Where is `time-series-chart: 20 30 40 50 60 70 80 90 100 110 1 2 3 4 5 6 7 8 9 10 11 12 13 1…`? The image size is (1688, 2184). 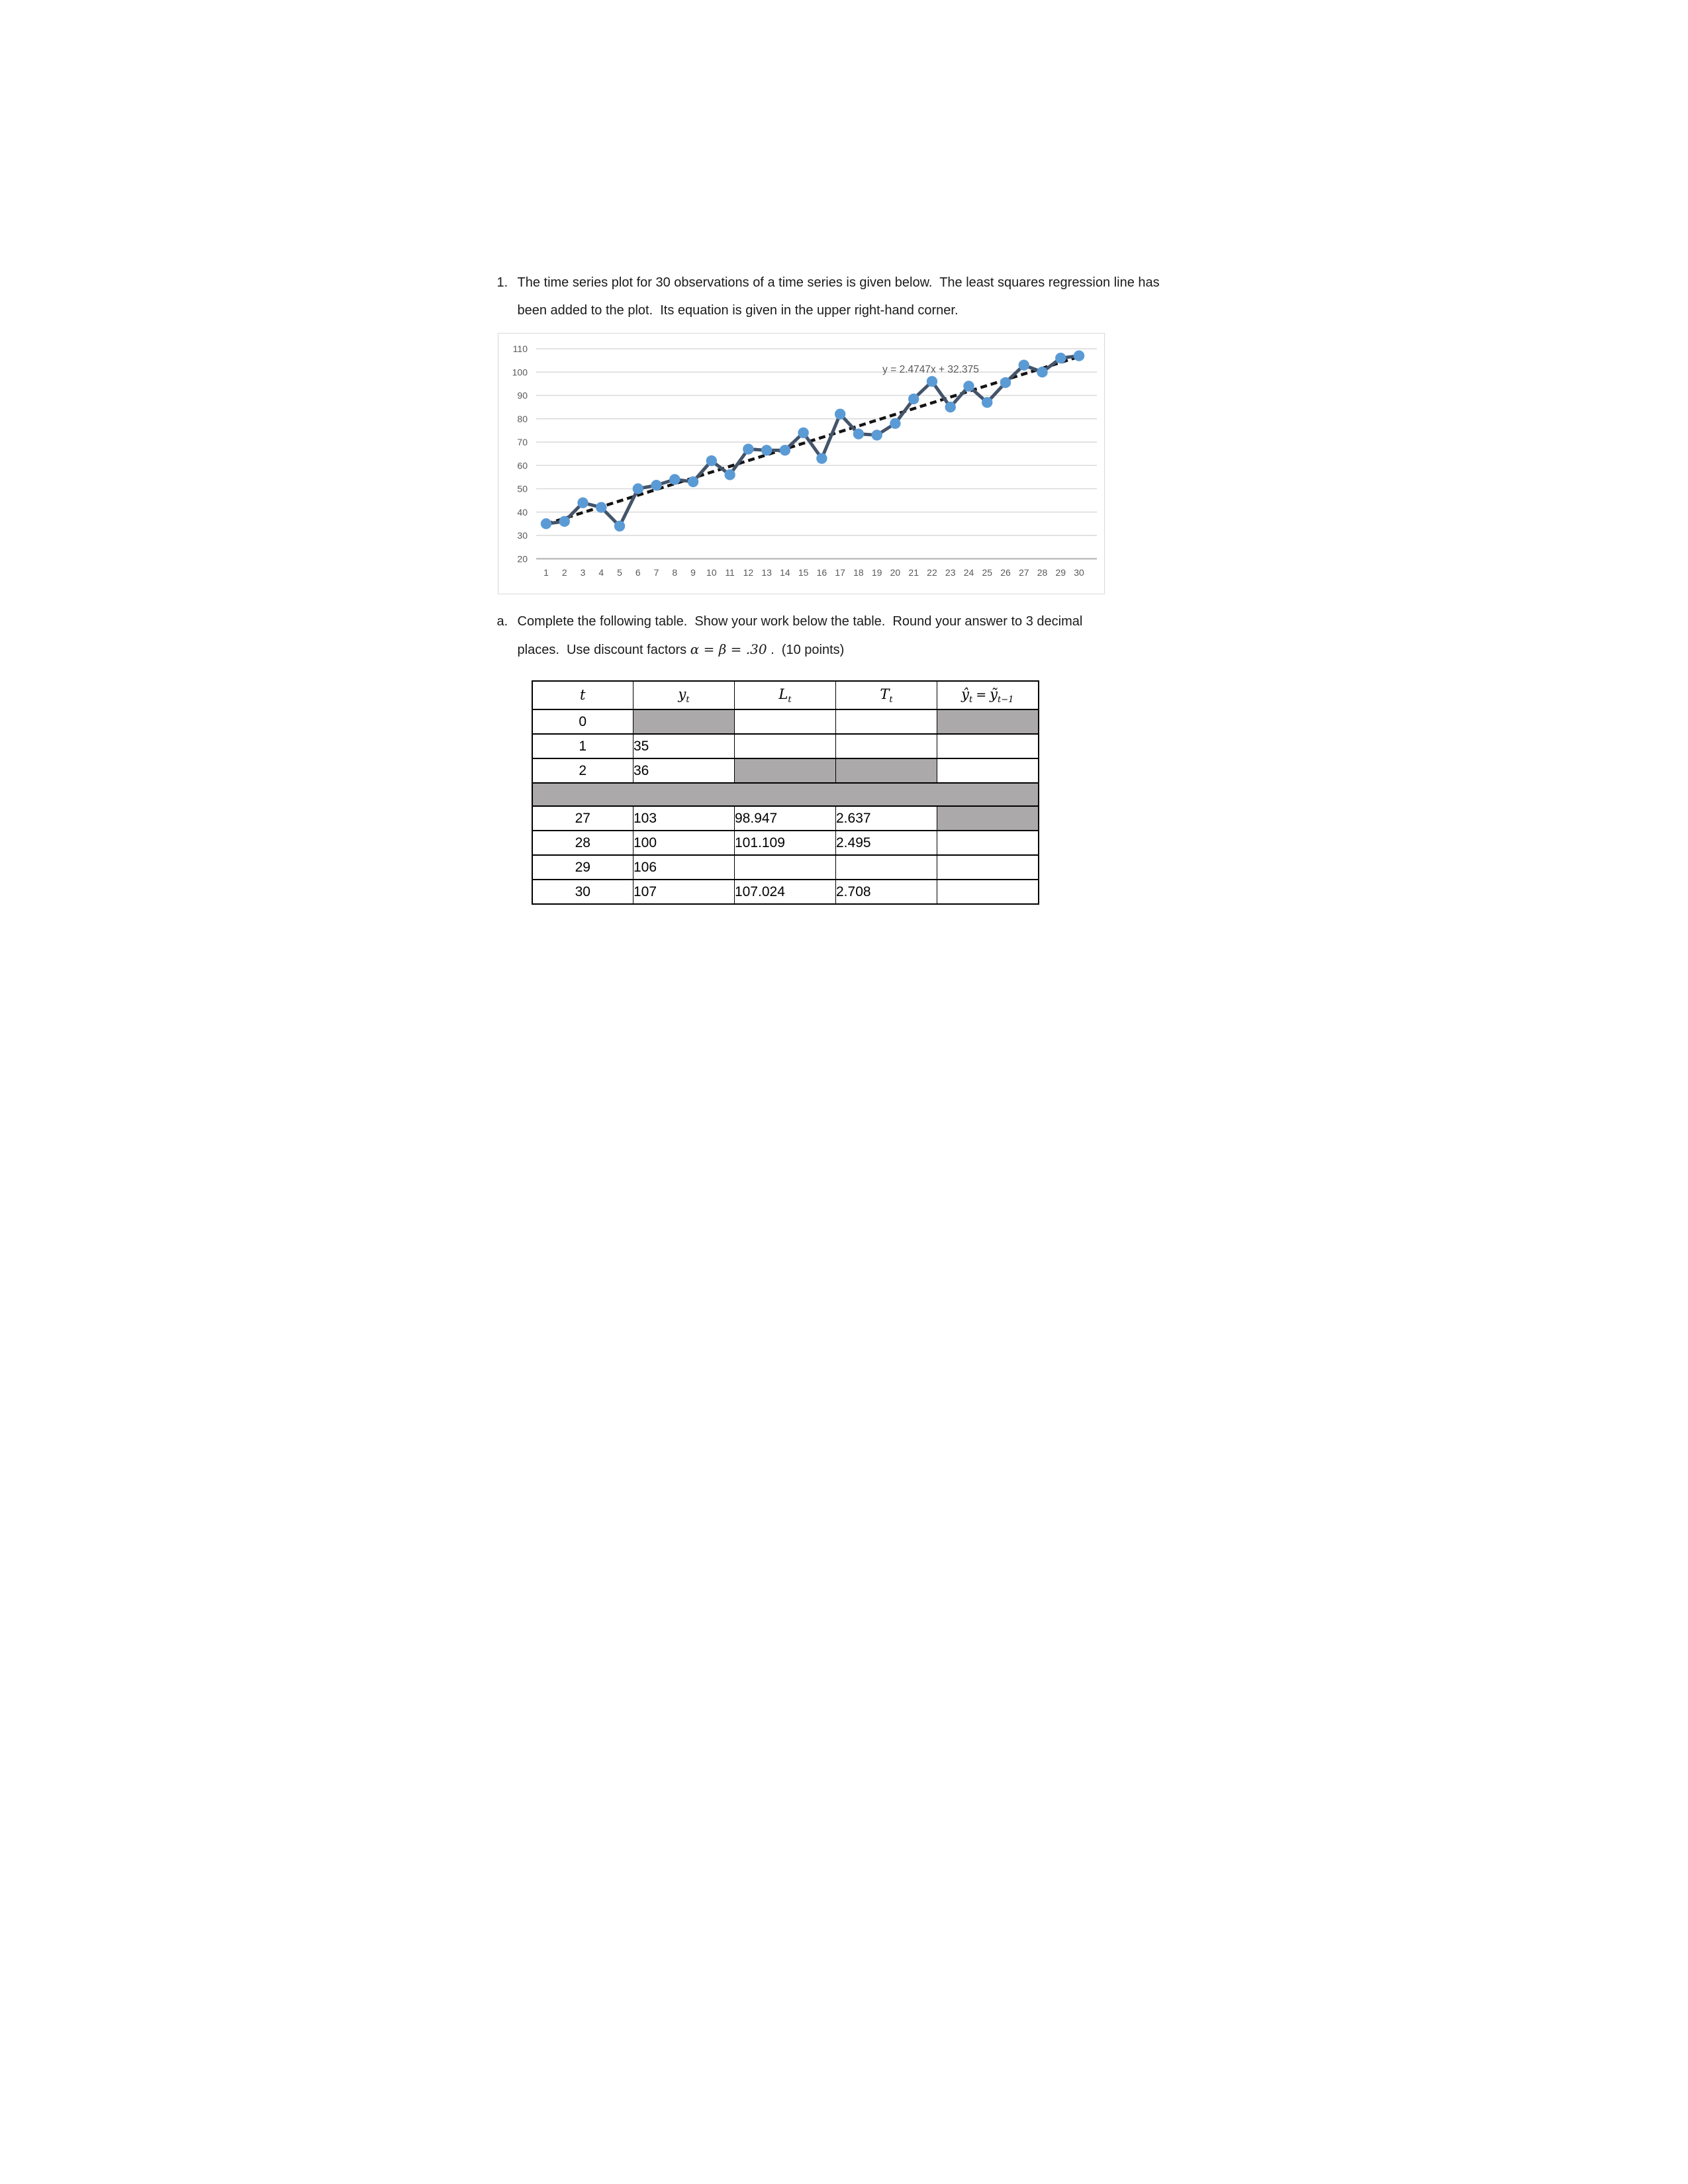
time-series-chart: 20 30 40 50 60 70 80 90 100 110 1 2 3 4 5 6 7 8 9 10 11 12 13 1… is located at coordinates (801, 464).